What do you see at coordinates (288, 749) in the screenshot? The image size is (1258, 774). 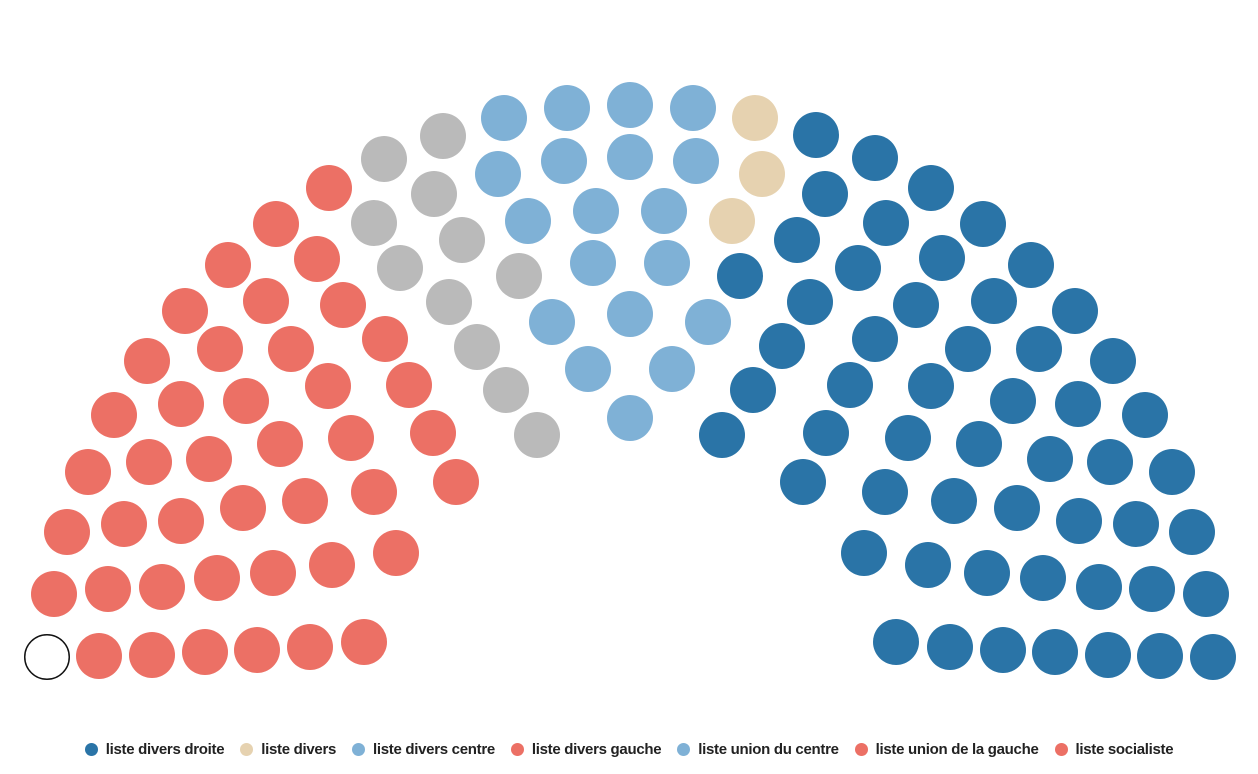 I see `legend-item-divers: liste divers` at bounding box center [288, 749].